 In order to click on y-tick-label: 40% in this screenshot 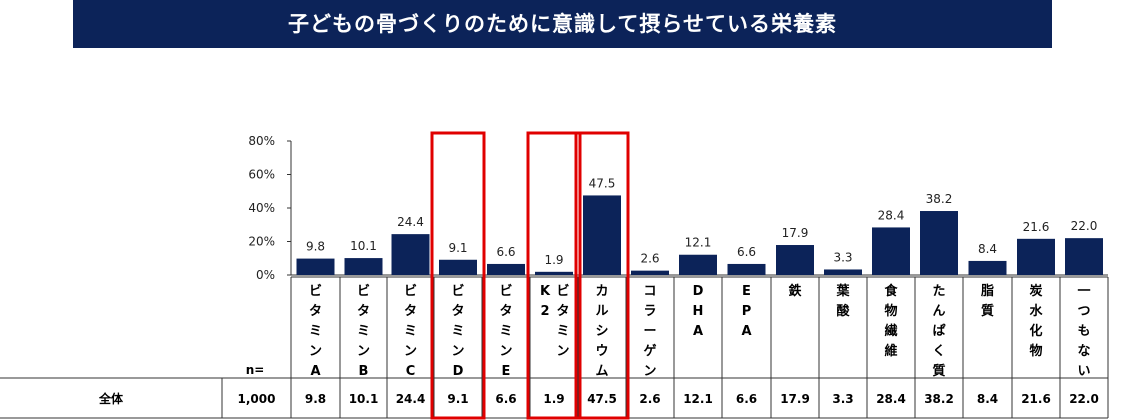, I will do `click(261, 208)`.